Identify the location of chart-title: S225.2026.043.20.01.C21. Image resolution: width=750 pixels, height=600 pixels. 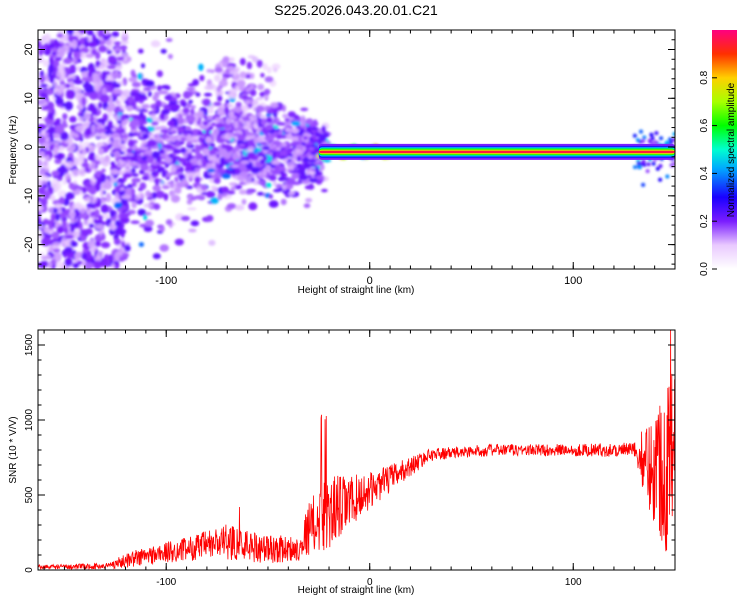
(356, 10).